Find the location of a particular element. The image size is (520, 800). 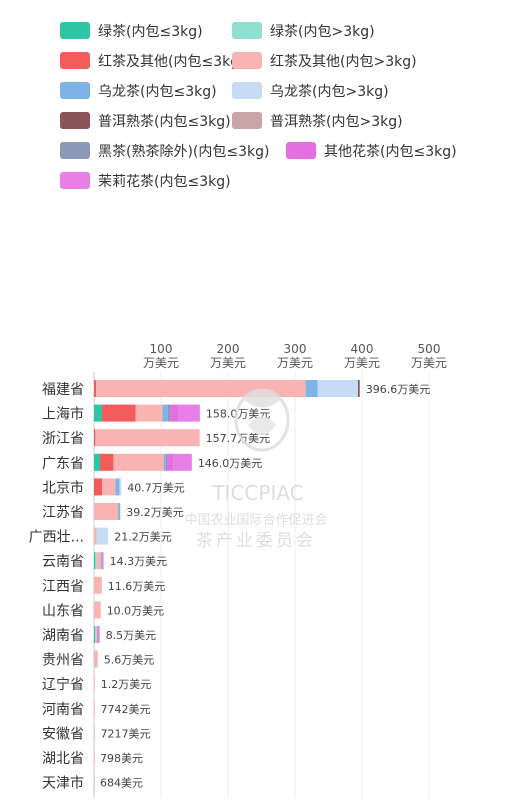

legend-label: 黑茶(熟茶除外)(内包≤3kg) is located at coordinates (183, 152).